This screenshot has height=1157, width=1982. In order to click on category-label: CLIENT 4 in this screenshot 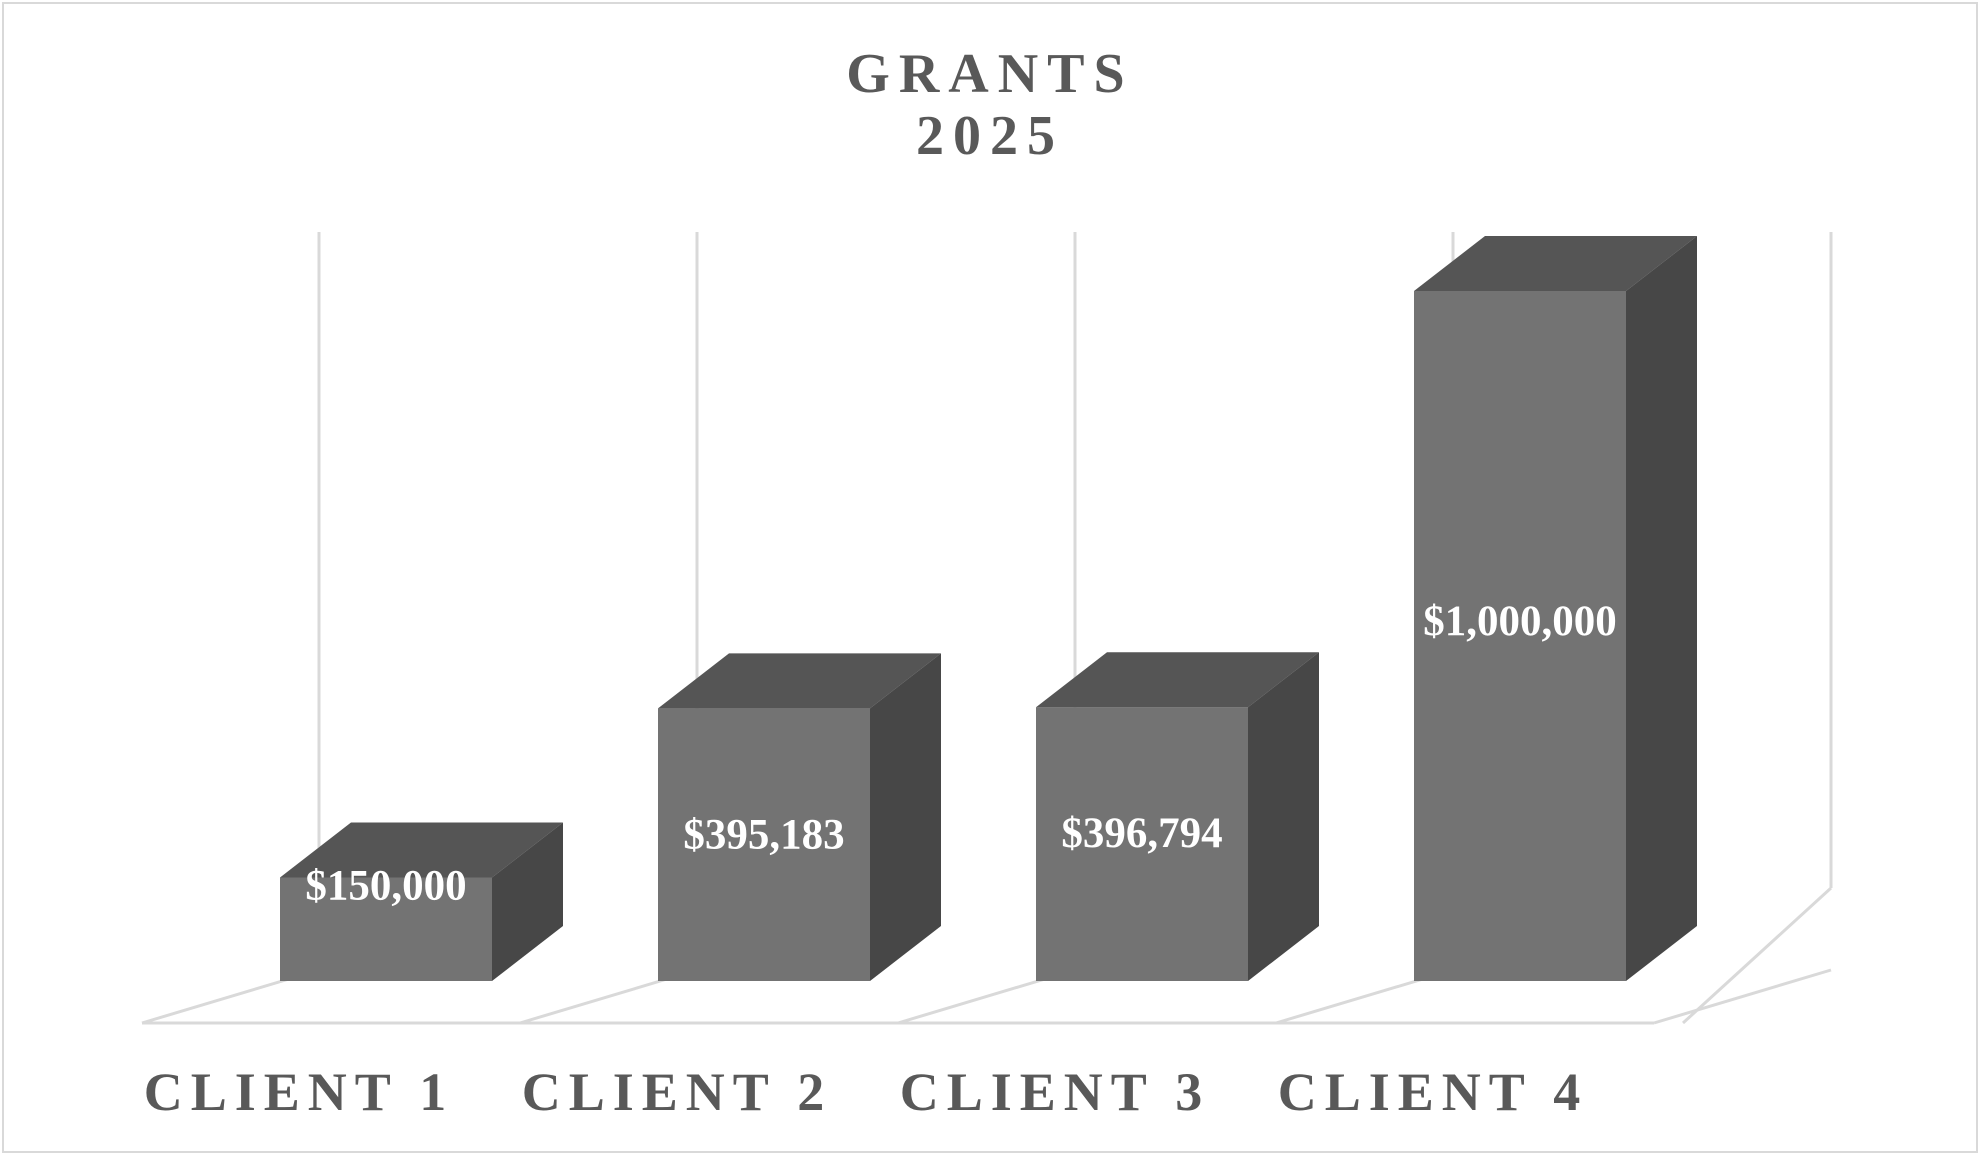, I will do `click(1433, 1092)`.